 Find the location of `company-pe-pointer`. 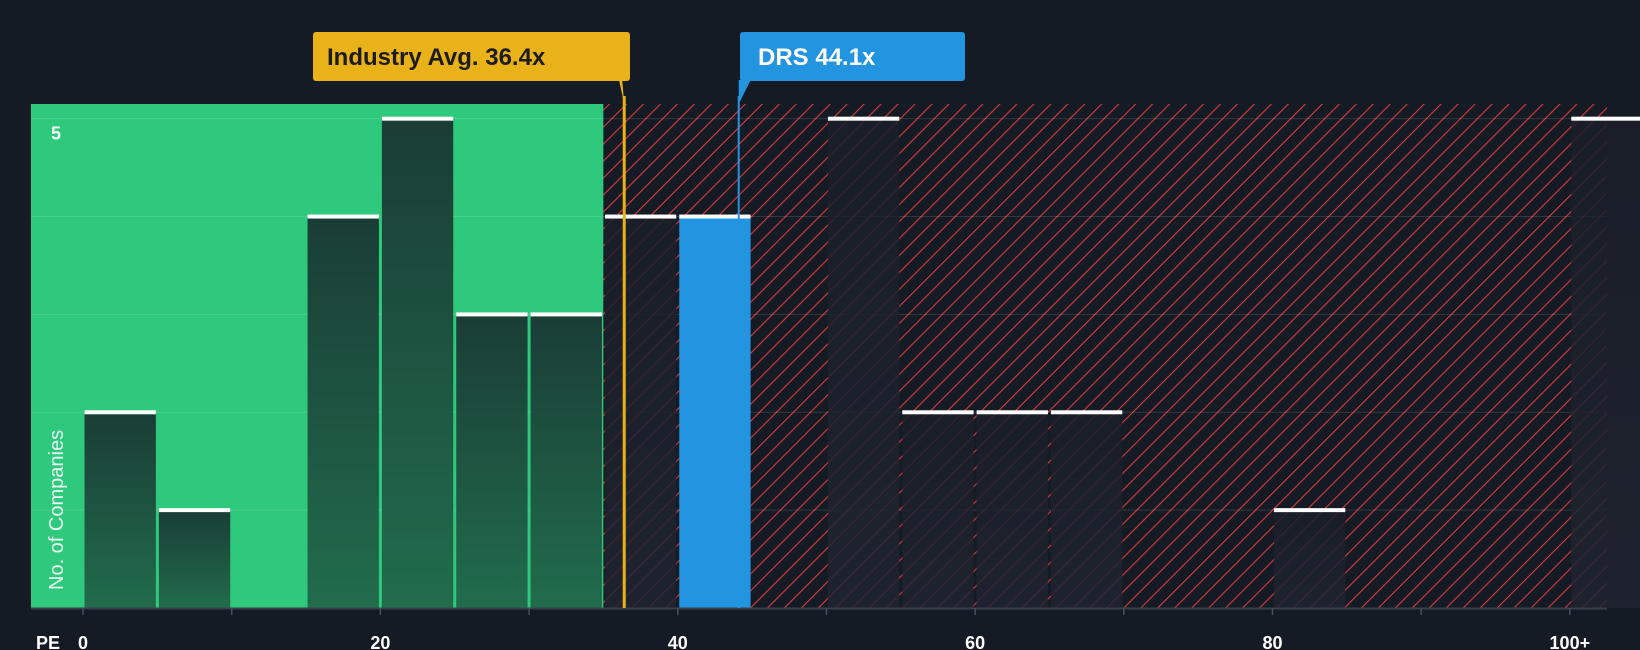

company-pe-pointer is located at coordinates (745, 92).